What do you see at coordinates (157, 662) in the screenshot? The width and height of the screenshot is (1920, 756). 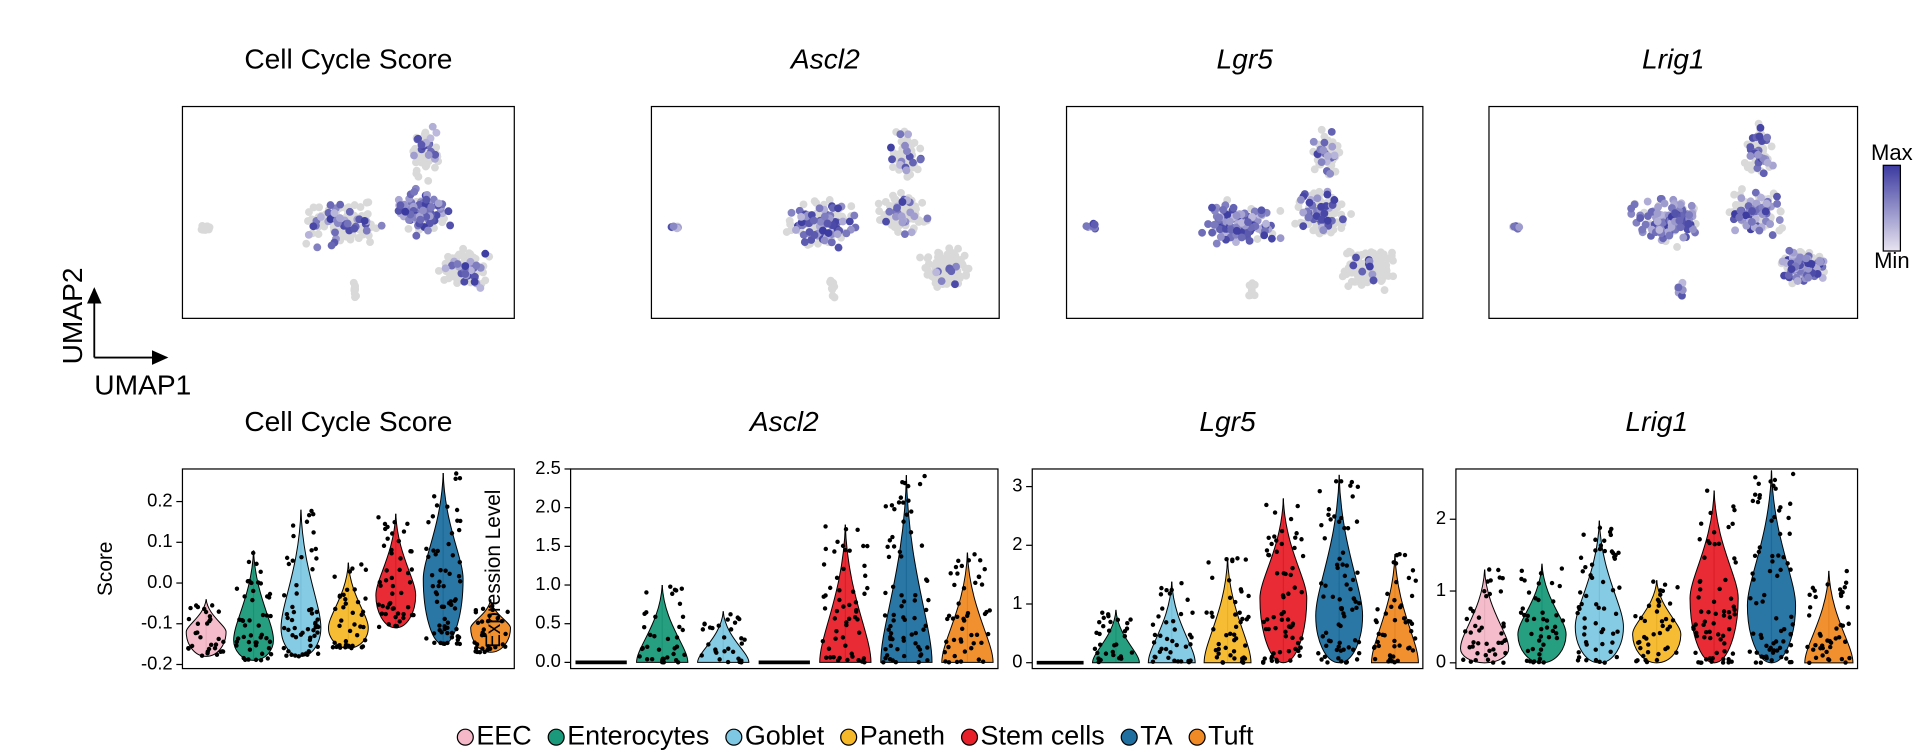 I see `y-tick-label: -0.2` at bounding box center [157, 662].